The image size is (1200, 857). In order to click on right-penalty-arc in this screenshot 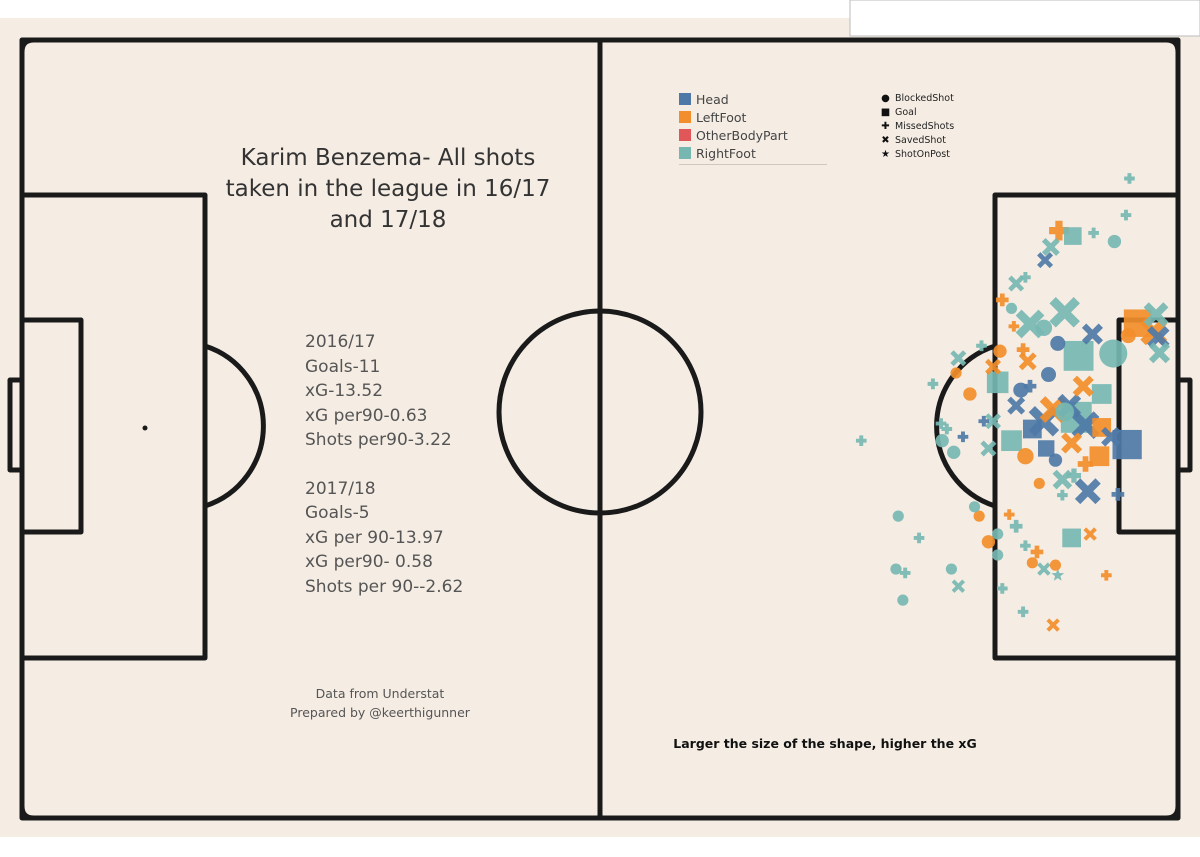, I will do `click(965, 426)`.